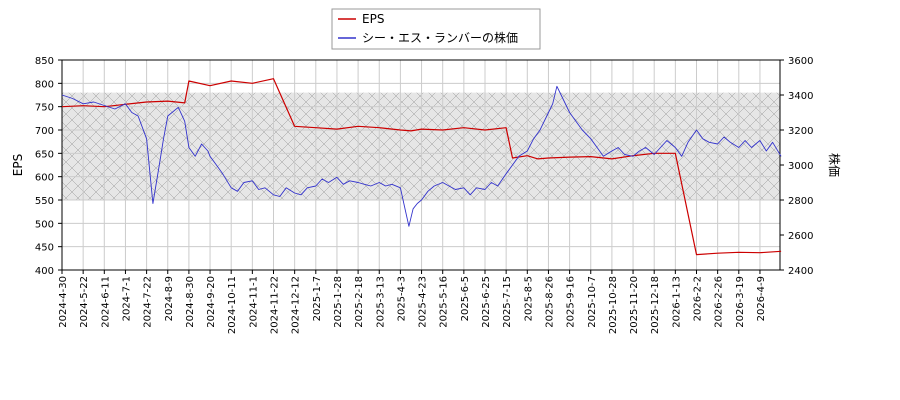 The width and height of the screenshot is (900, 400). I want to click on x-tick-label: 2024-8-30, so click(190, 302).